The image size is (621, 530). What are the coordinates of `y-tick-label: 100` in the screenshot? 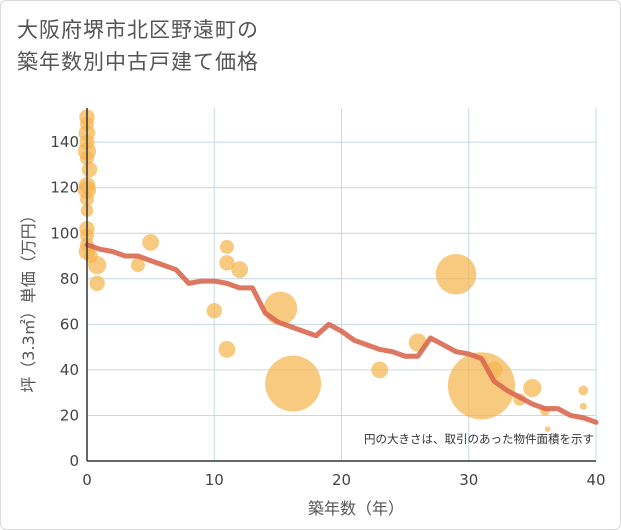 It's located at (64, 233).